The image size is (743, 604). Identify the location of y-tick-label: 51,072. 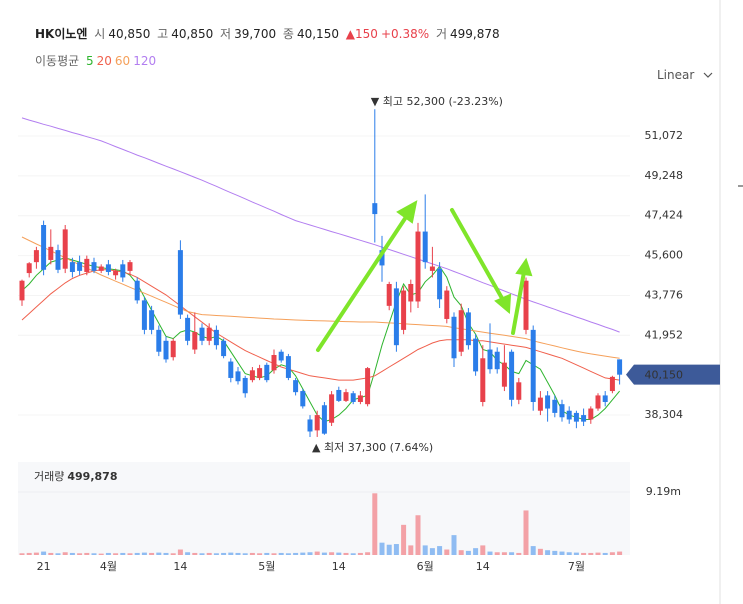
(664, 135).